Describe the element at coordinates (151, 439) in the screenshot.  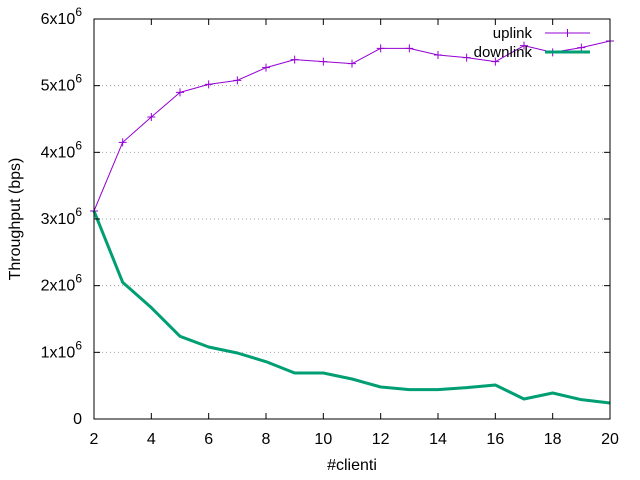
I see `x-tick-label: 4` at that location.